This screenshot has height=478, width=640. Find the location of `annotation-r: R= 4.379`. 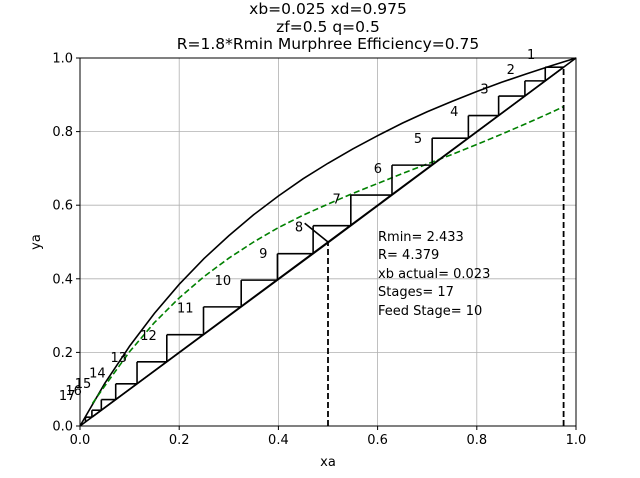

annotation-r: R= 4.379 is located at coordinates (408, 255).